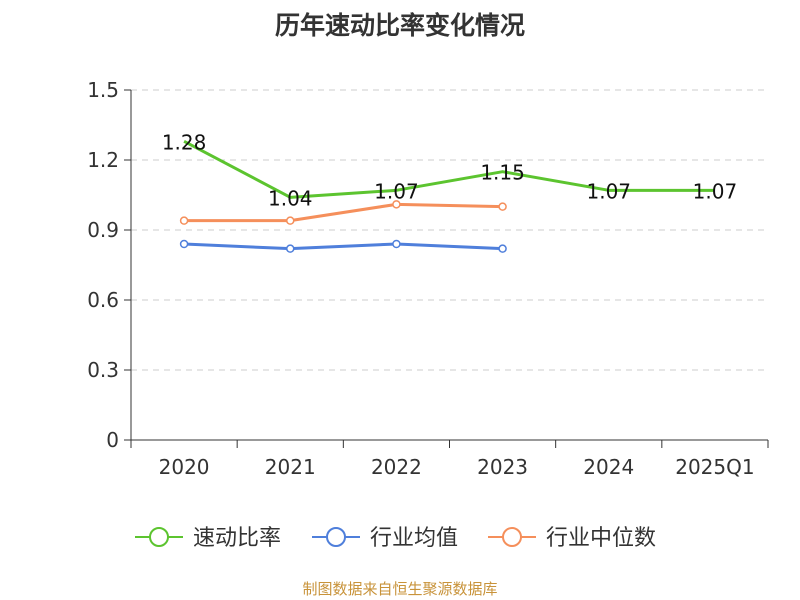 The image size is (800, 600). Describe the element at coordinates (502, 467) in the screenshot. I see `x-tick-label: 2023` at that location.